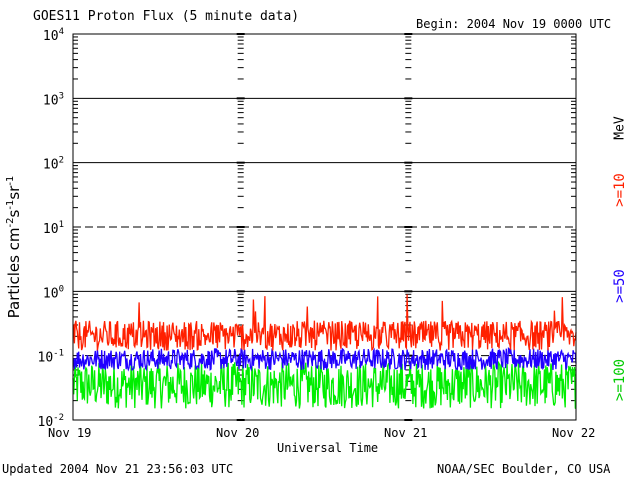  I want to click on updated-timestamp: Updated 2004 Nov 21 23:56:03 UTC, so click(118, 469).